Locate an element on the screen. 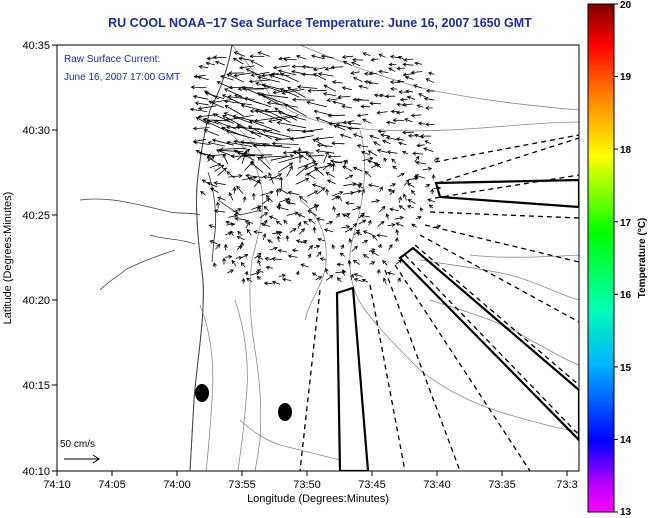 Image resolution: width=651 pixels, height=518 pixels. coastline is located at coordinates (211, 258).